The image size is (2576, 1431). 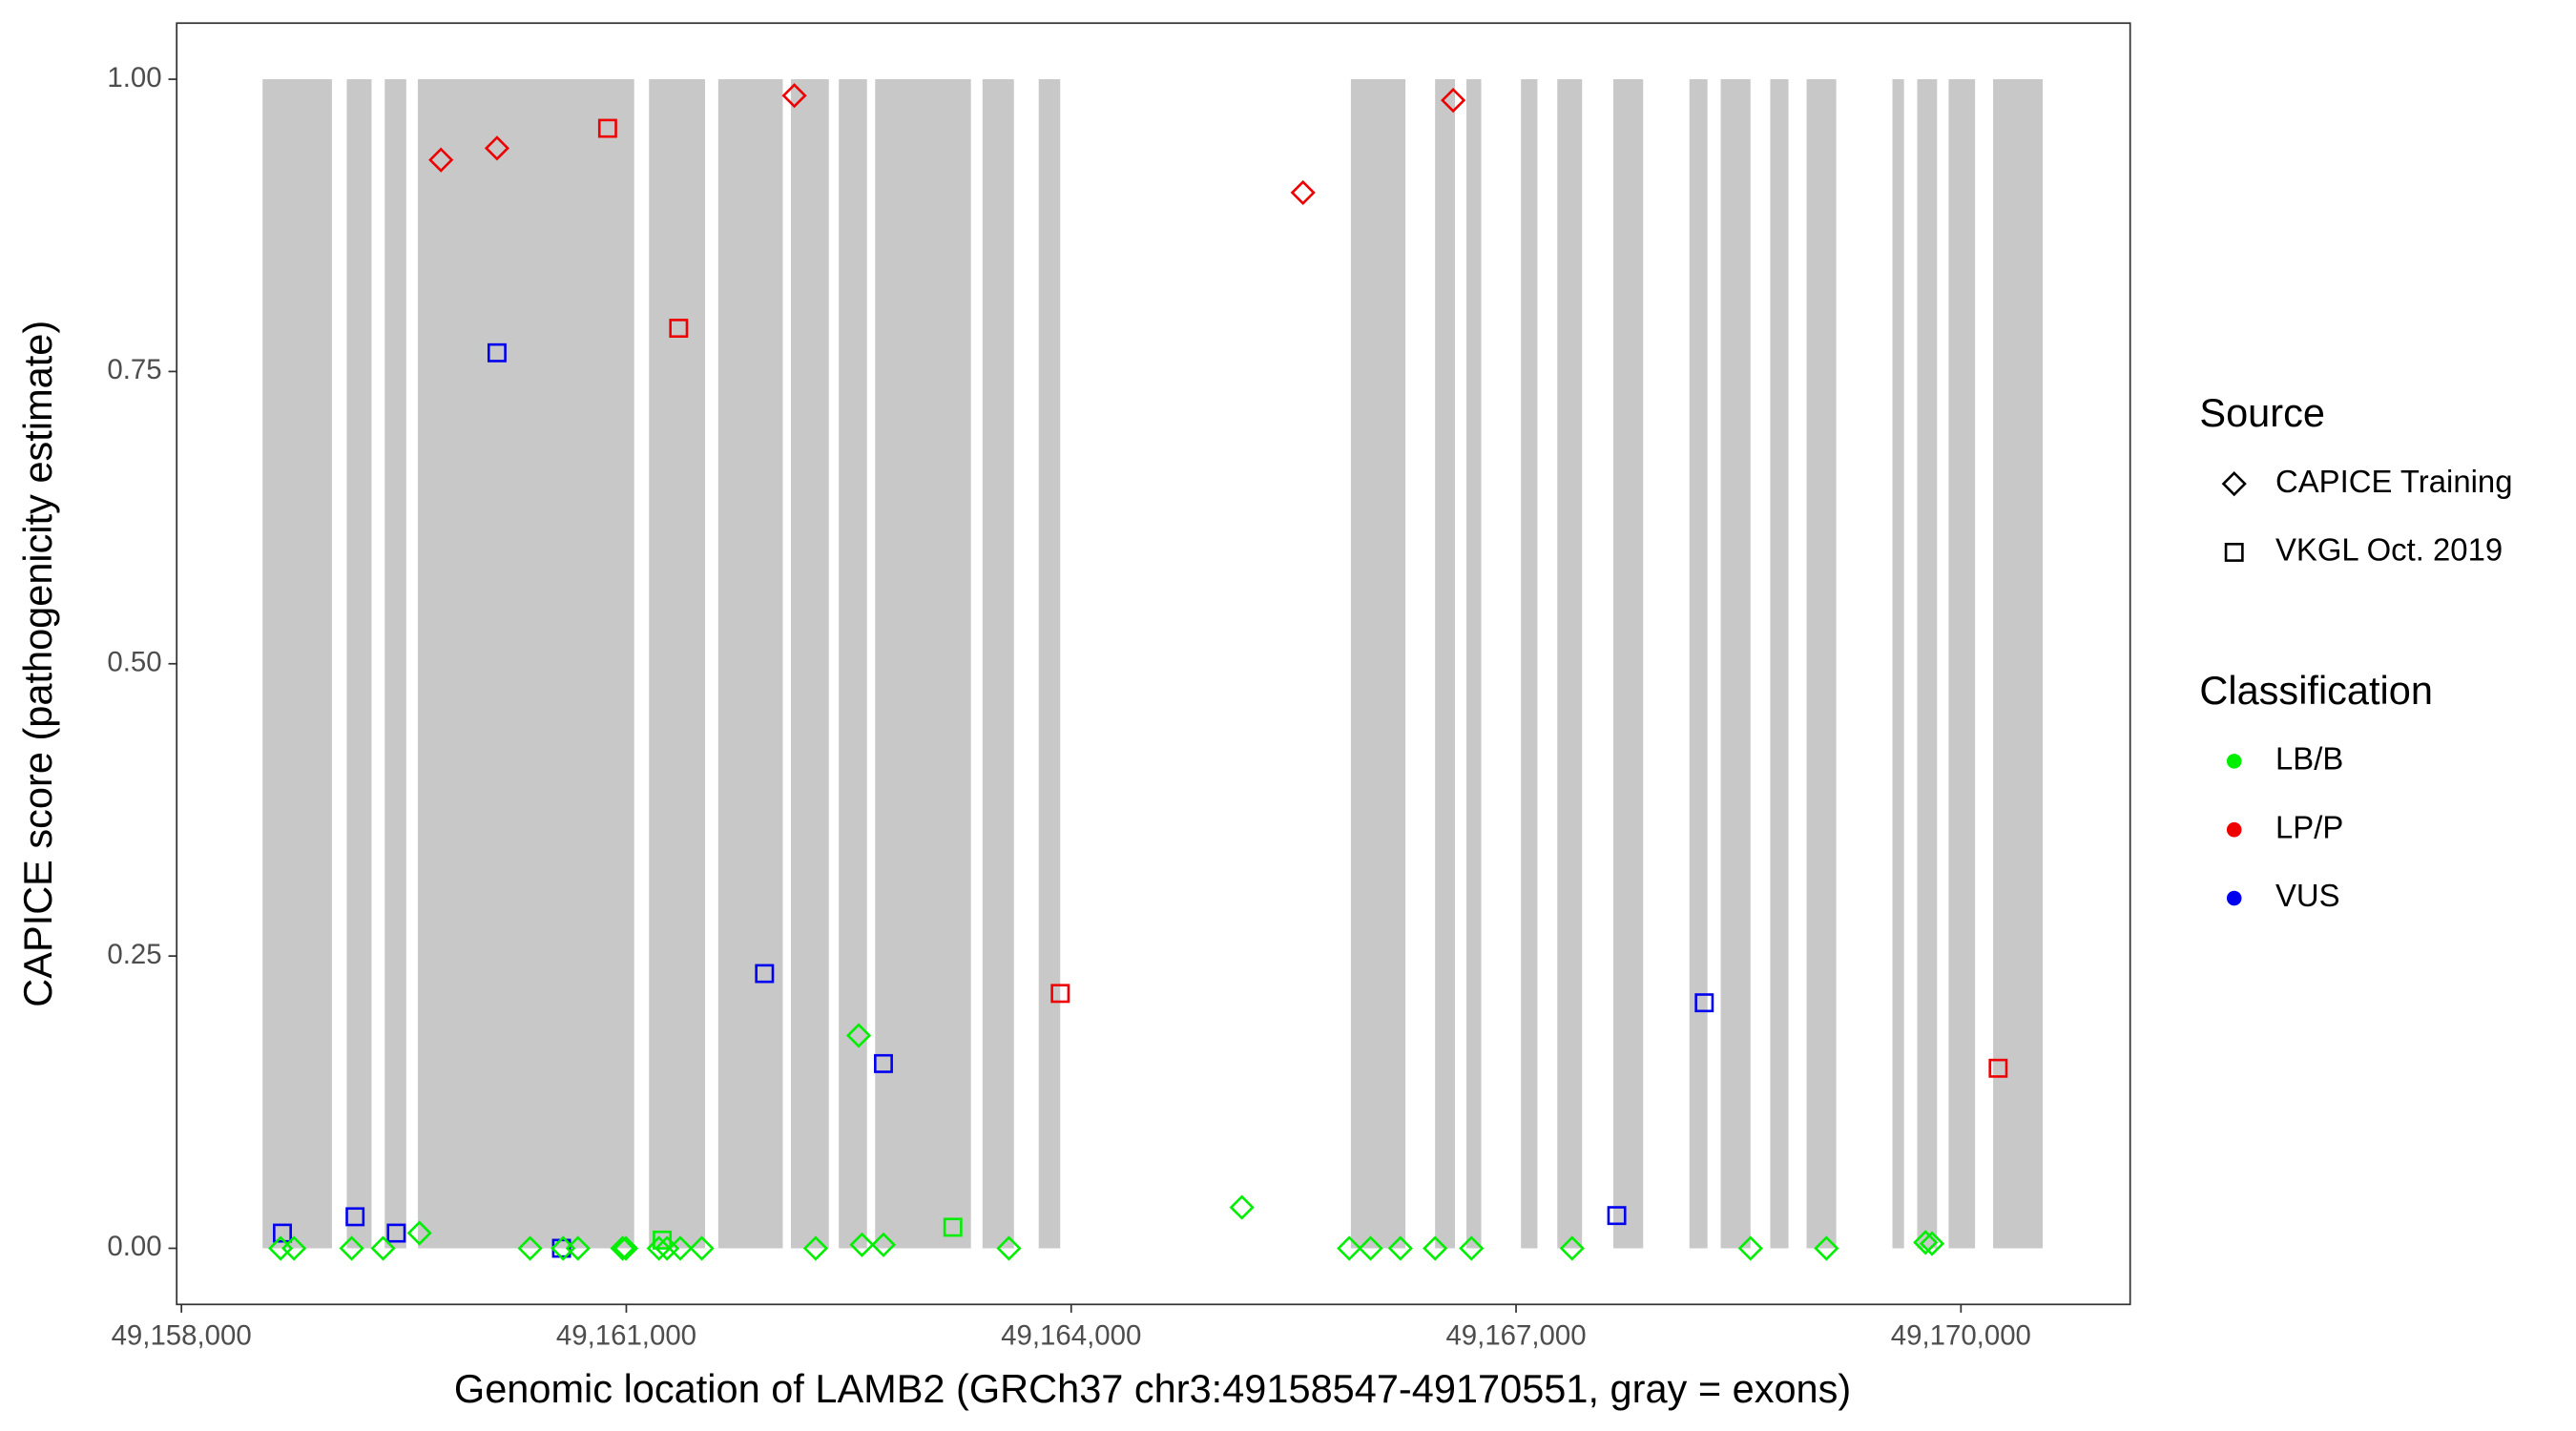 What do you see at coordinates (134, 77) in the screenshot?
I see `y-tick-label: 1.00` at bounding box center [134, 77].